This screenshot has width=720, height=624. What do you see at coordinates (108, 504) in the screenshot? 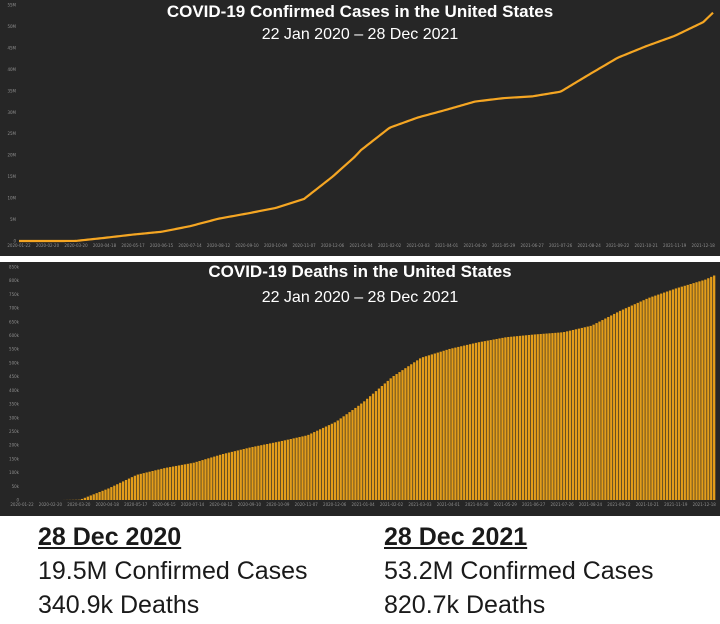
I see `deaths-x-tick-label: 2020-04-18` at bounding box center [108, 504].